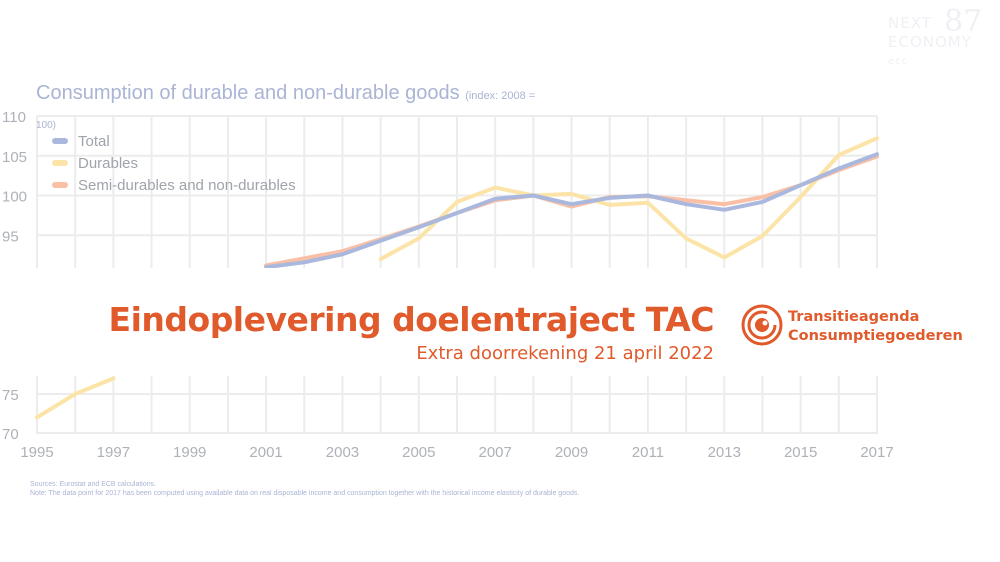  I want to click on y-tick-label: 75, so click(10, 395).